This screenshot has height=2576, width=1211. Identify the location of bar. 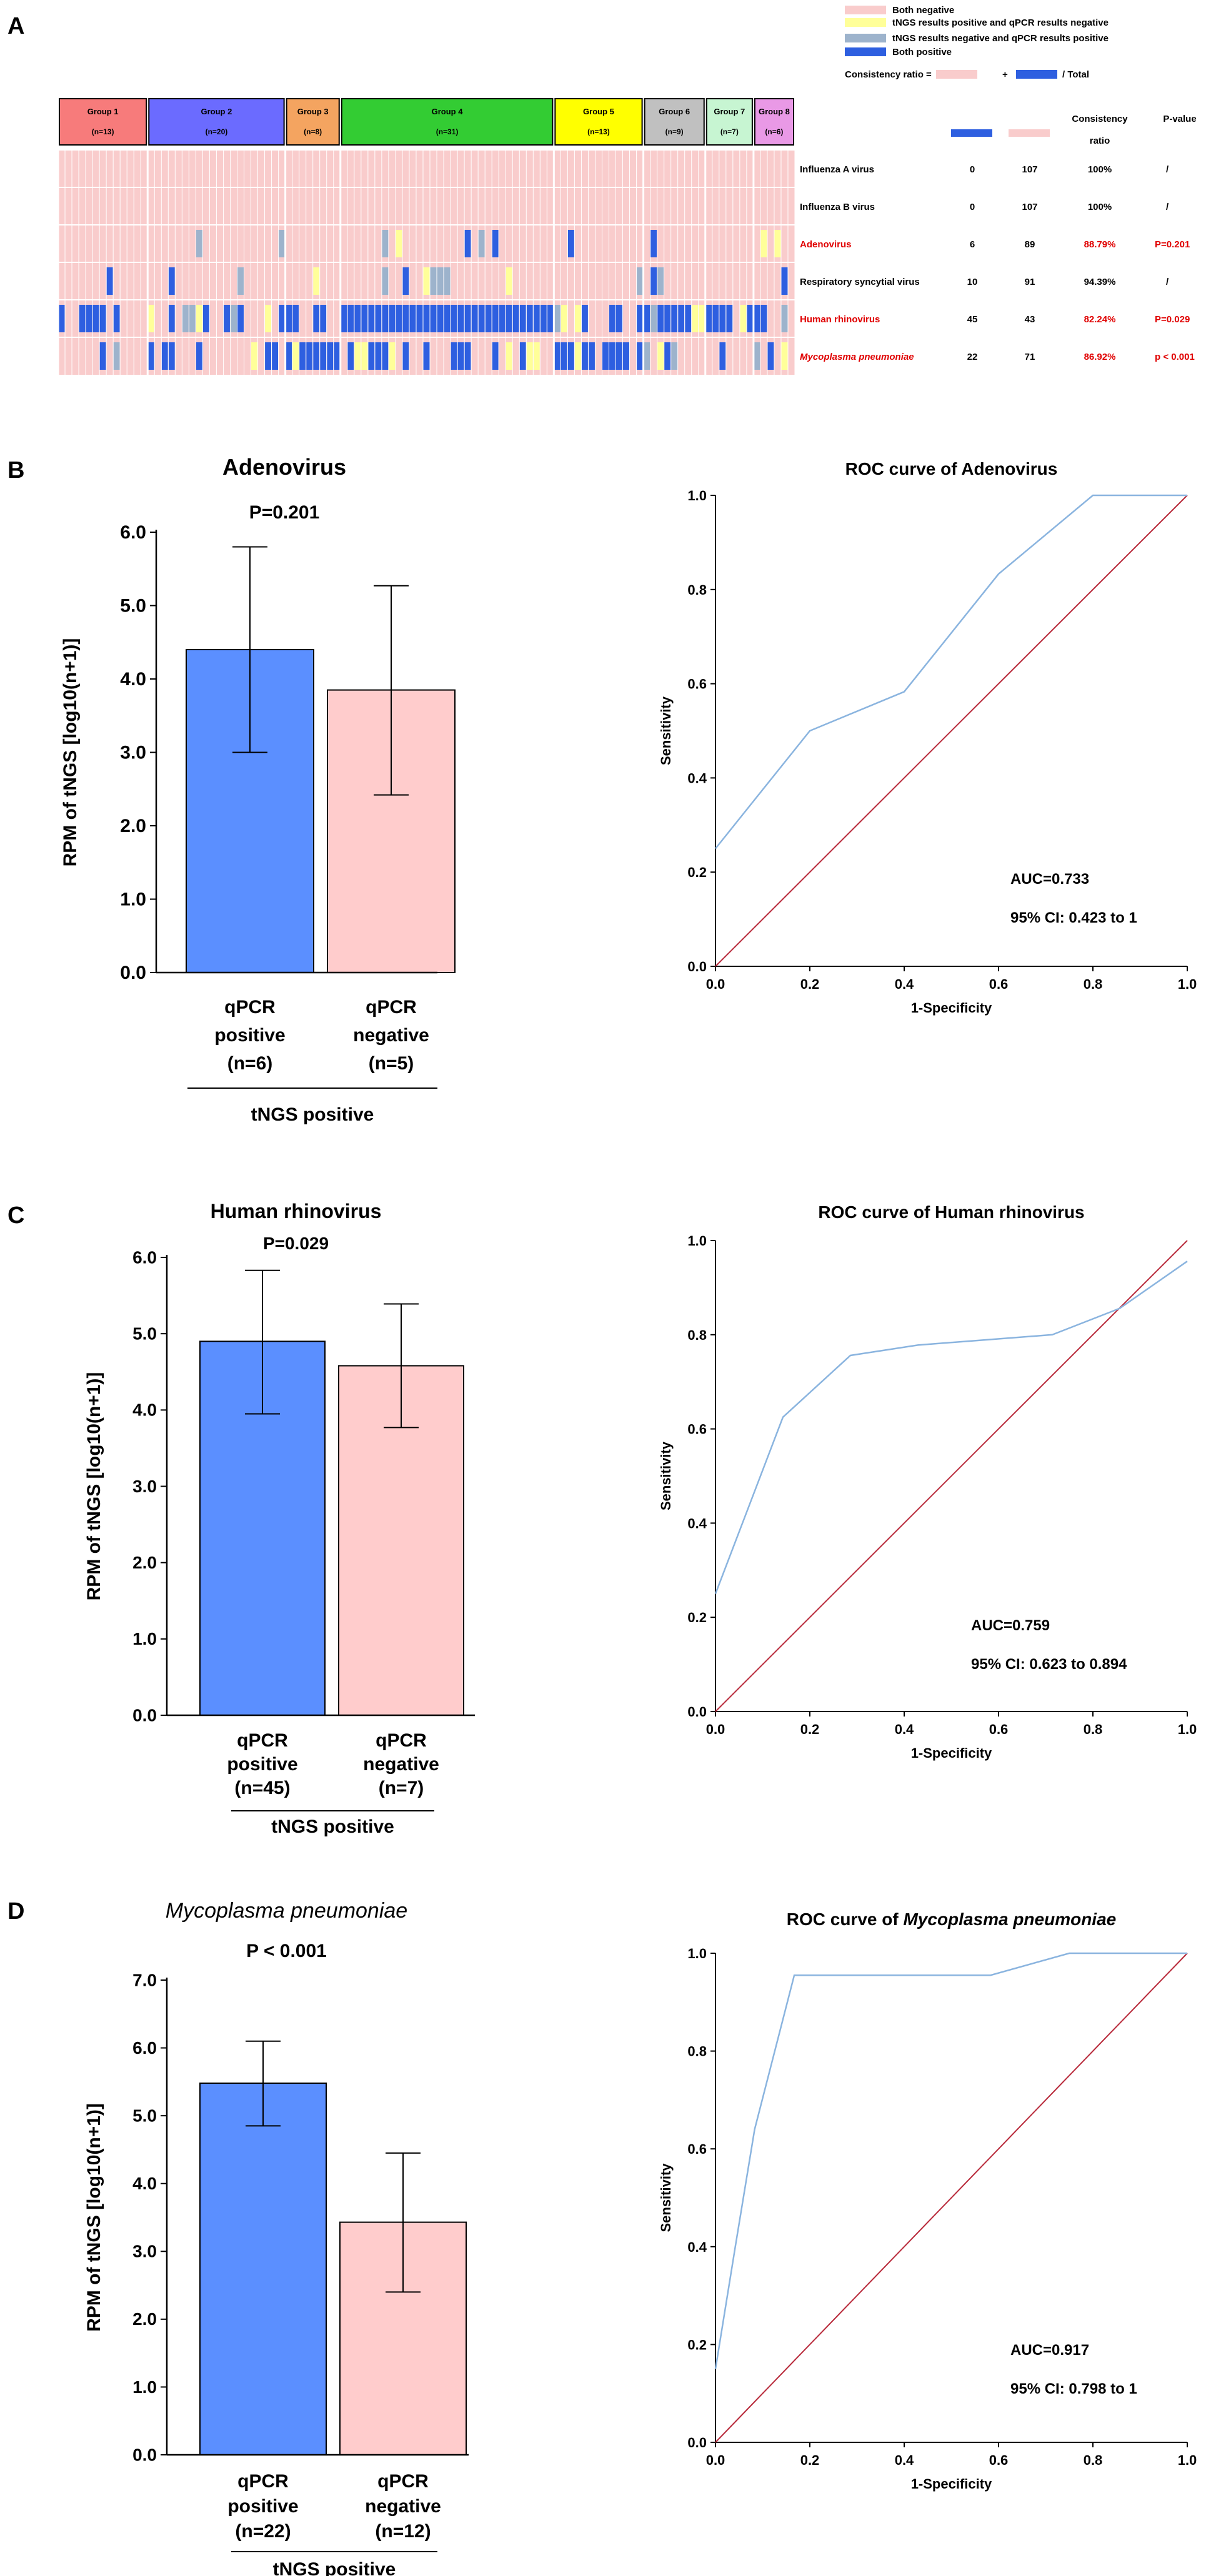
(263, 2269).